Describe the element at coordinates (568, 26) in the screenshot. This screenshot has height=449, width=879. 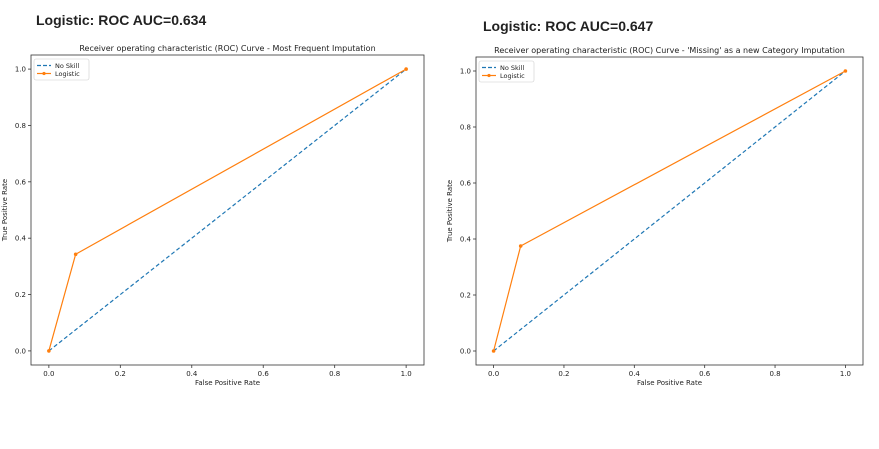
I see `auc-heading: Logistic: ROC AUC=0.647` at that location.